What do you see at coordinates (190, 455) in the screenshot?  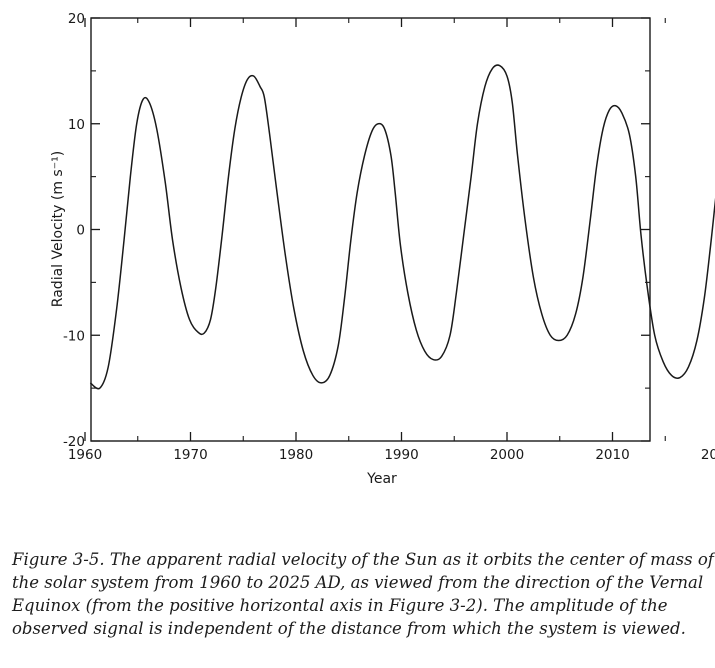 I see `x-tick-label: 1970` at bounding box center [190, 455].